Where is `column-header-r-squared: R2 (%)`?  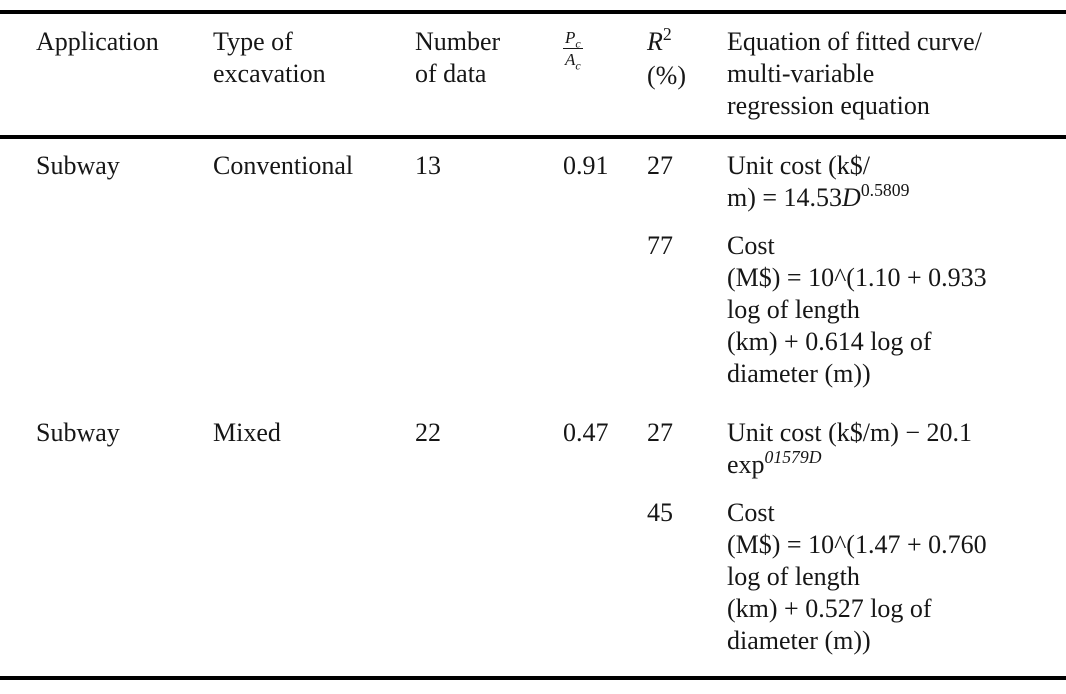
column-header-r-squared: R2 (%) is located at coordinates (666, 57).